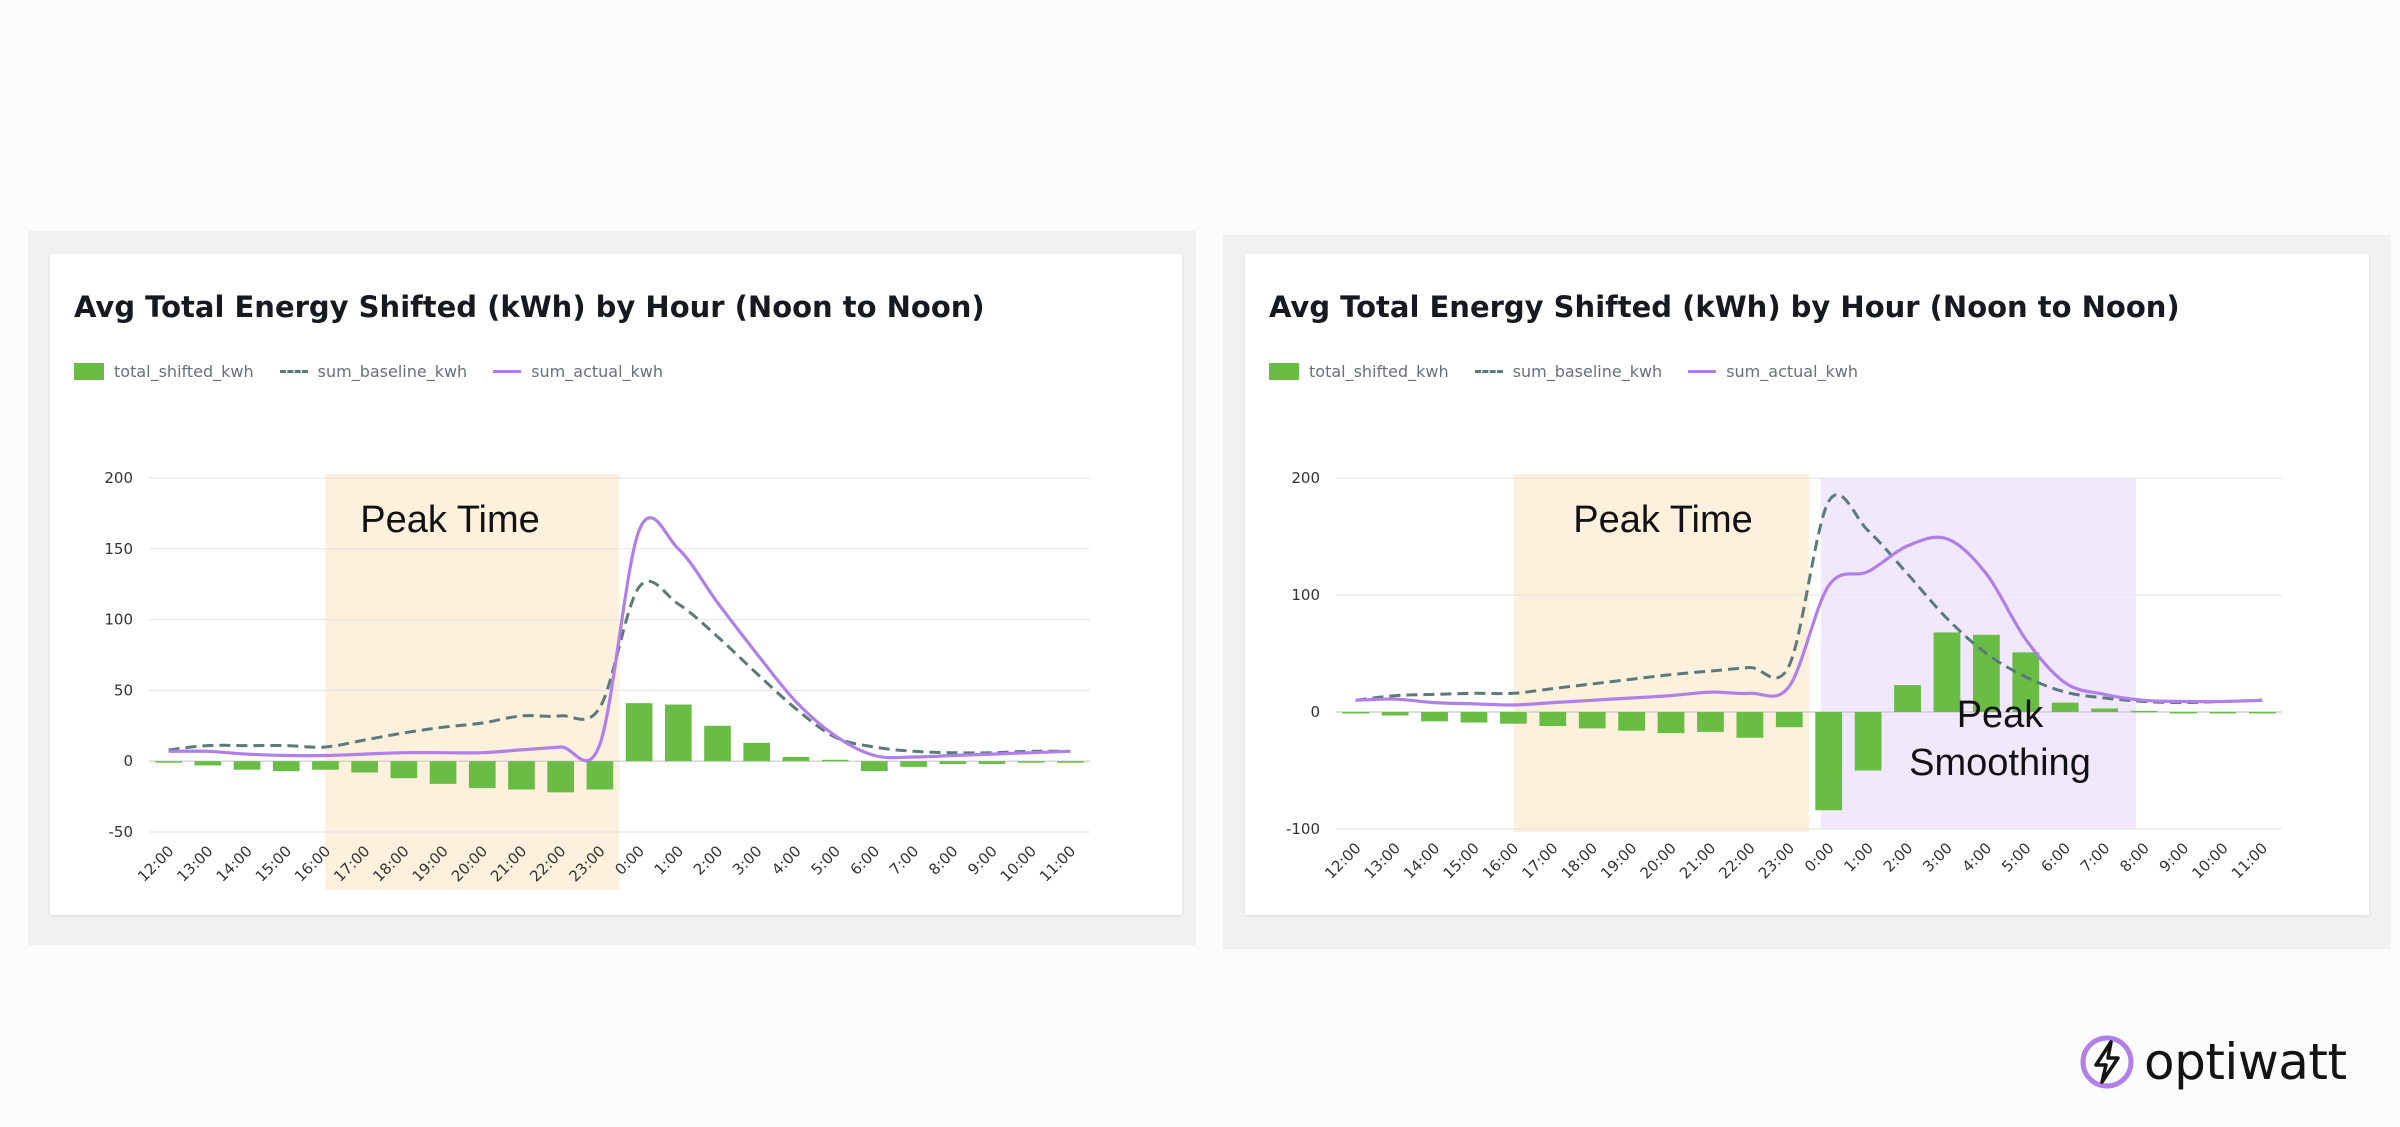 Image resolution: width=2400 pixels, height=1127 pixels. I want to click on brand-logo: optiwatt, so click(2212, 1062).